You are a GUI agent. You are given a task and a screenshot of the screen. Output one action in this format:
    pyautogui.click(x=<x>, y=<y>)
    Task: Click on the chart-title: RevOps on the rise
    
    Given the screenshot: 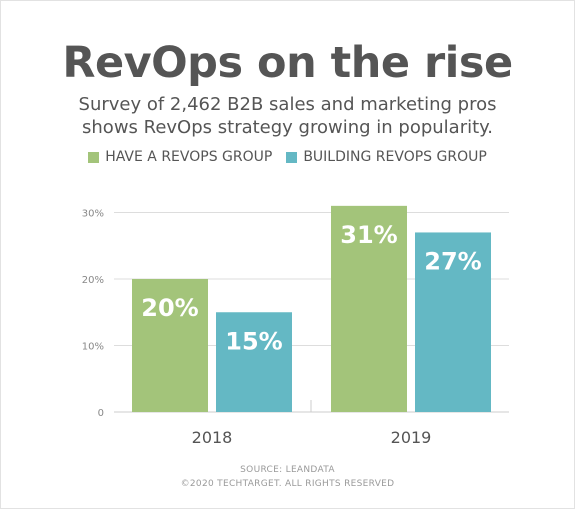 What is the action you would take?
    pyautogui.click(x=287, y=63)
    